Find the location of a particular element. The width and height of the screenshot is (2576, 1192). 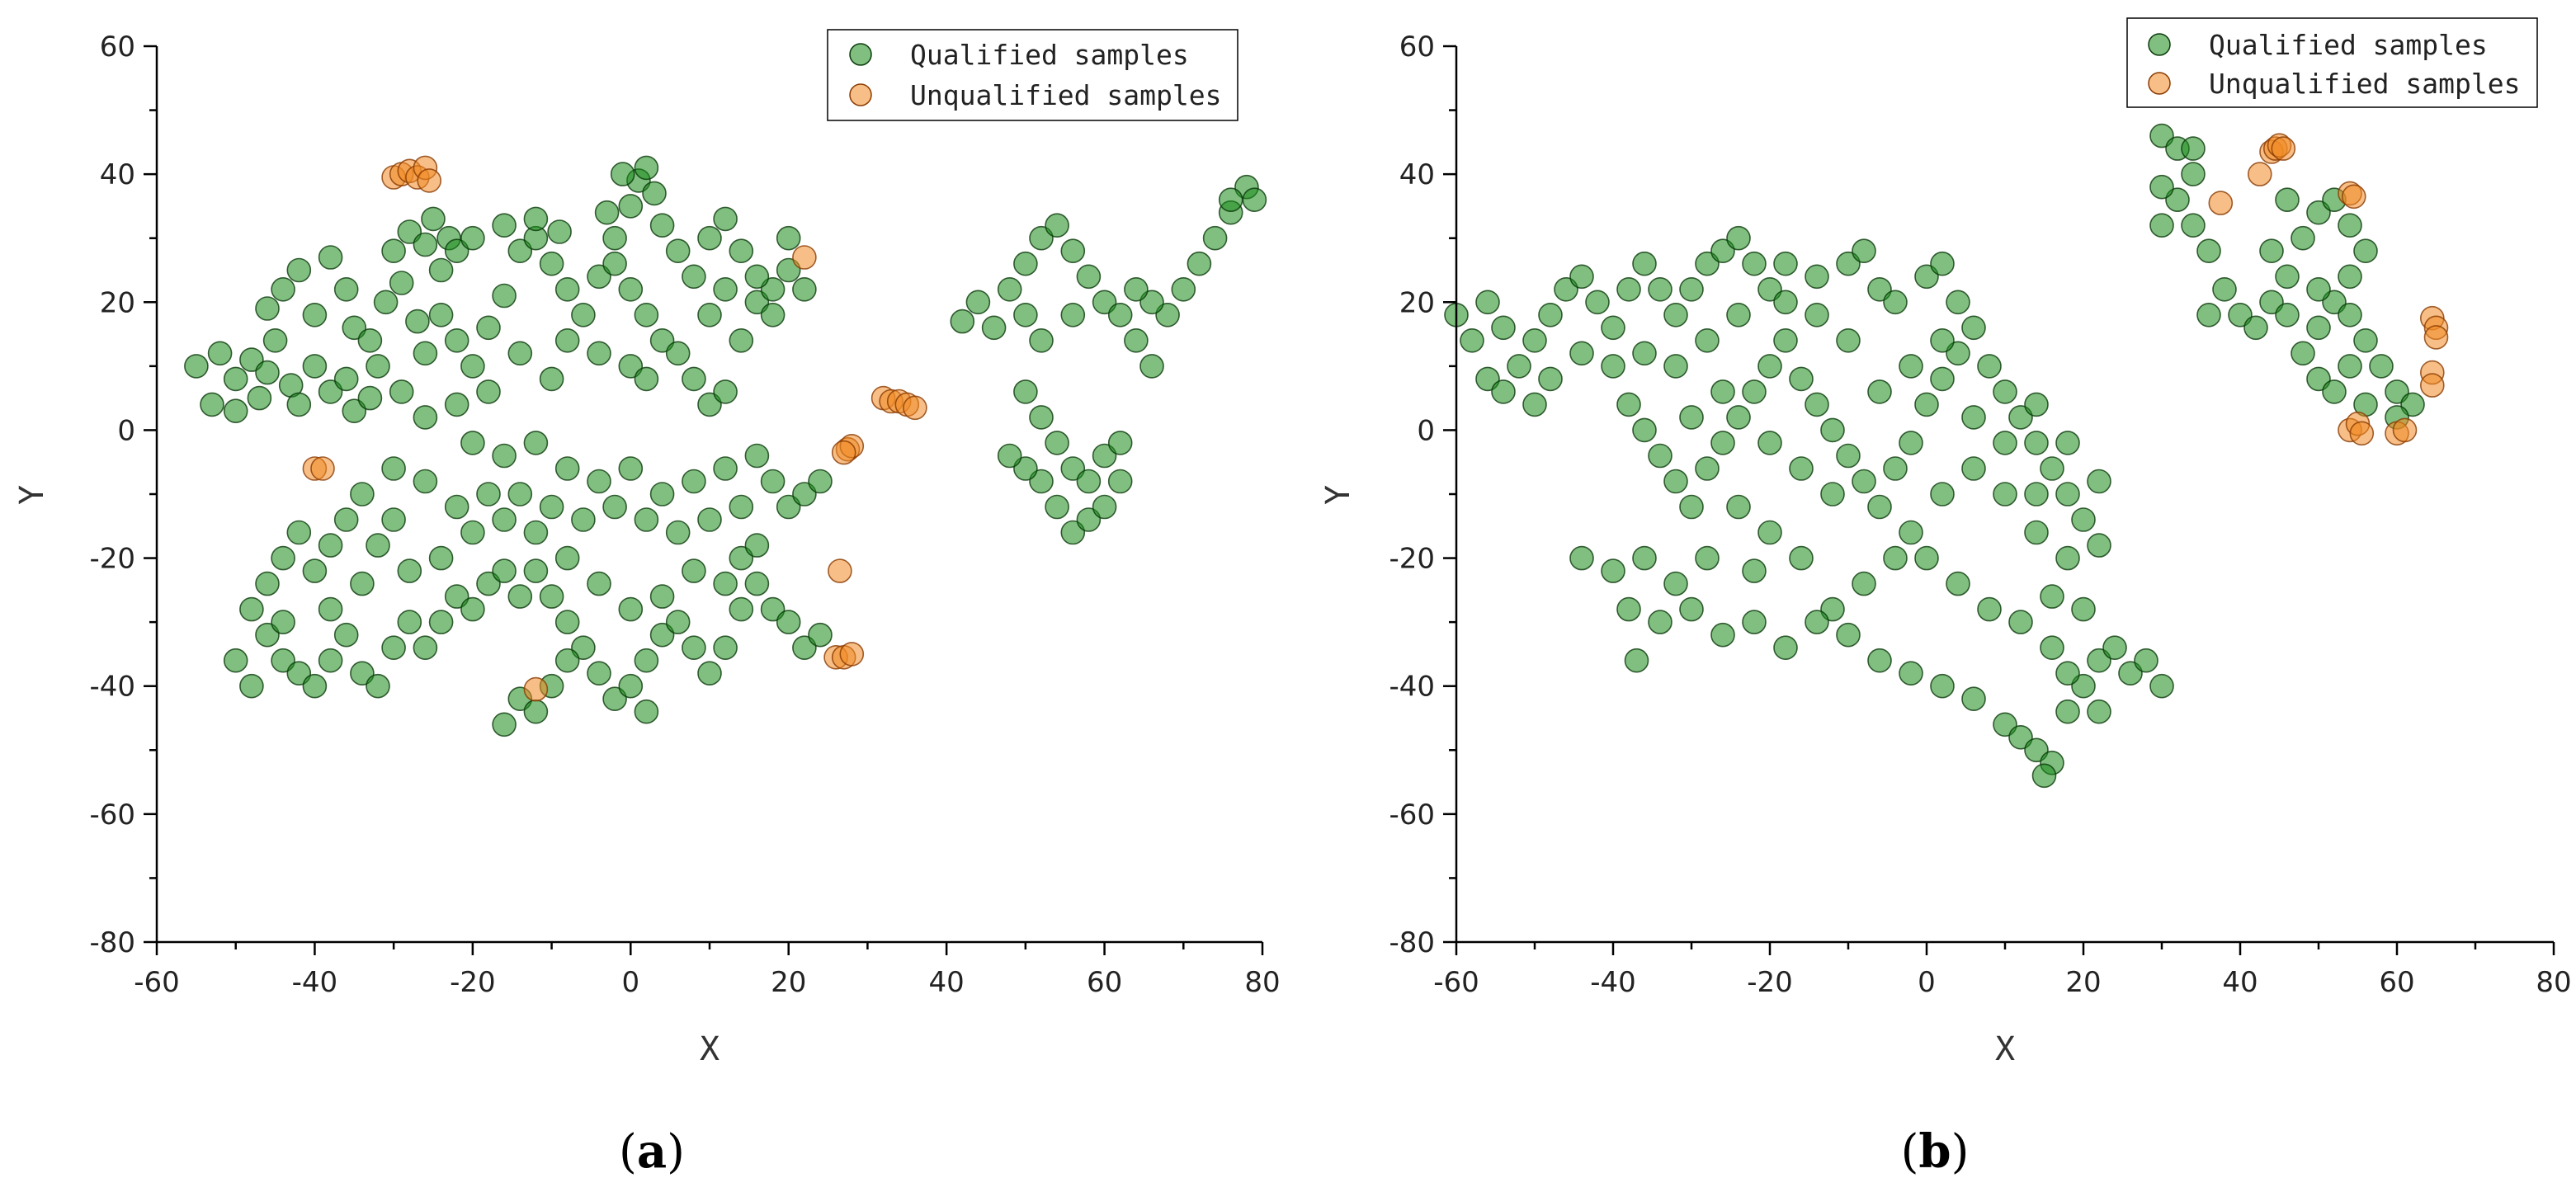

y-tick-label: -40 is located at coordinates (112, 687).